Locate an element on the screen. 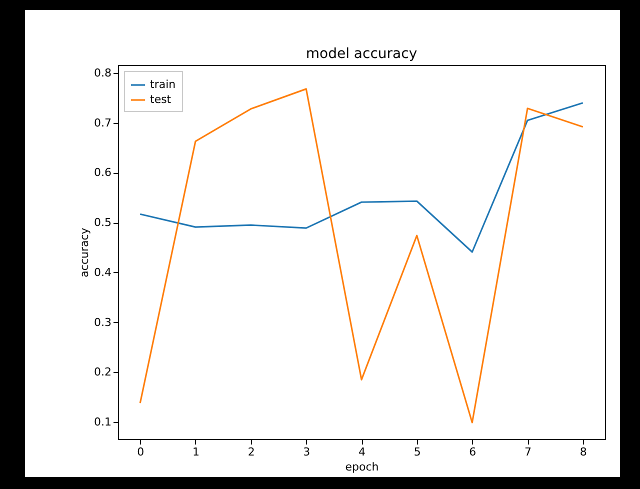 Image resolution: width=640 pixels, height=489 pixels. x-tick-label: 5 is located at coordinates (417, 452).